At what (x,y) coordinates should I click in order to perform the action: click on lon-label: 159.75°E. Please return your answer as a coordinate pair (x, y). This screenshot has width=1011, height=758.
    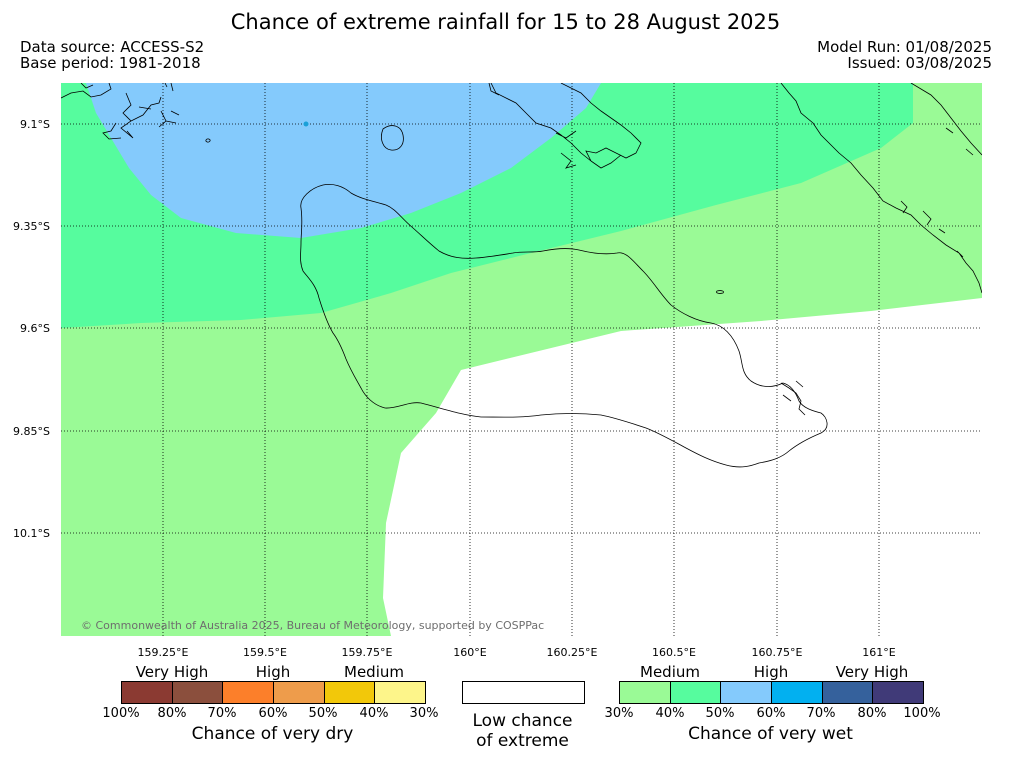
    Looking at the image, I should click on (367, 652).